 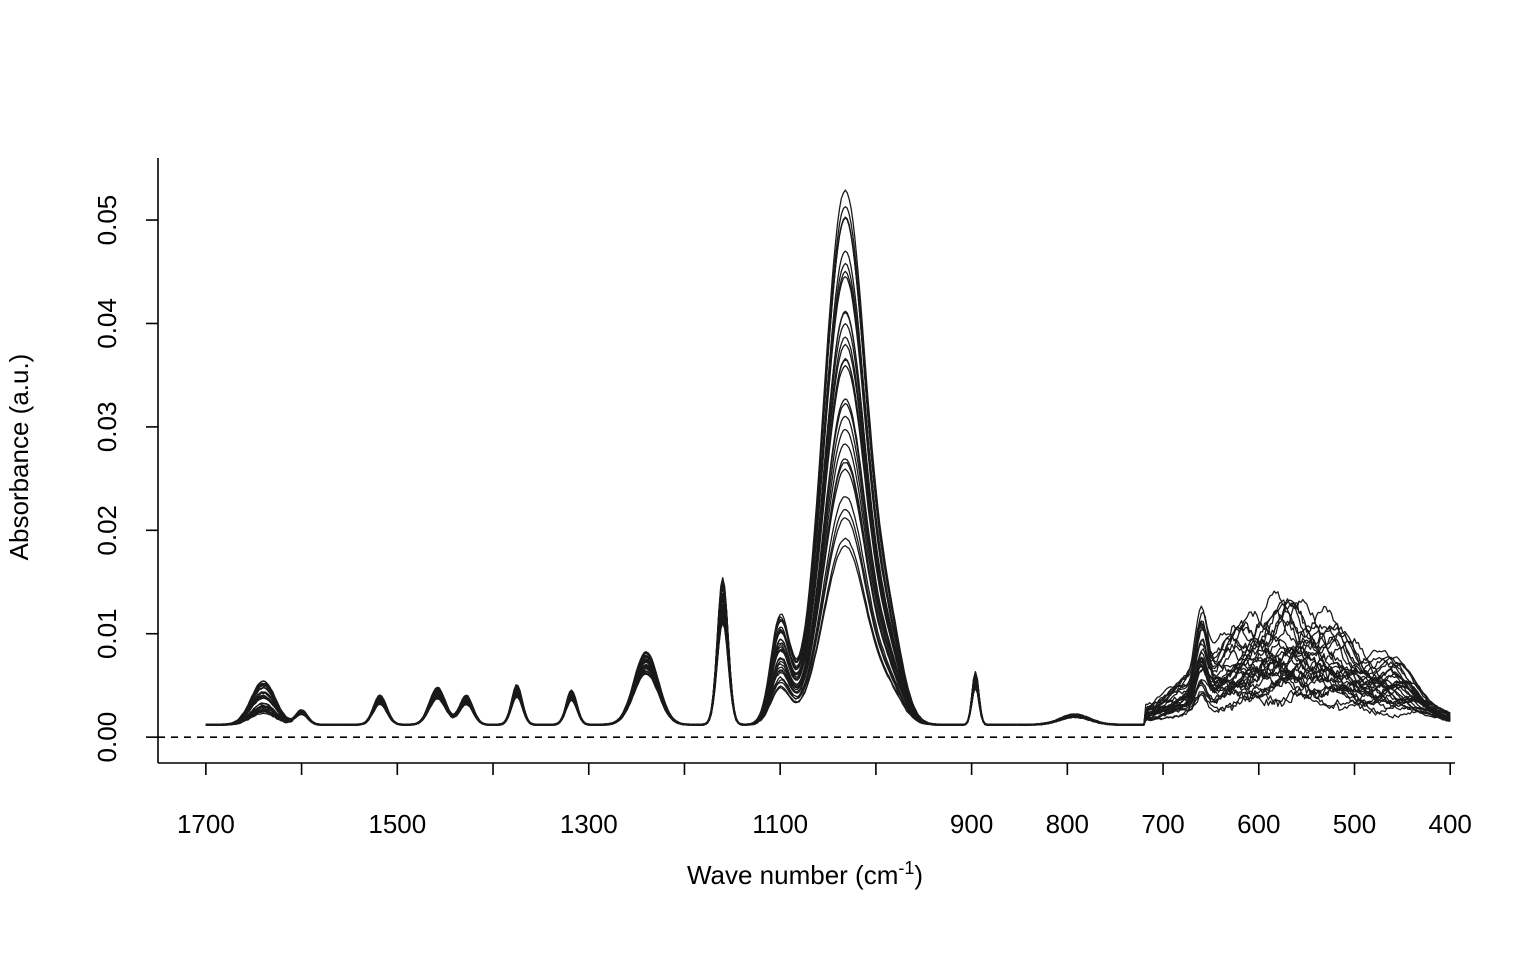 What do you see at coordinates (1258, 824) in the screenshot?
I see `x-tick-label: 600` at bounding box center [1258, 824].